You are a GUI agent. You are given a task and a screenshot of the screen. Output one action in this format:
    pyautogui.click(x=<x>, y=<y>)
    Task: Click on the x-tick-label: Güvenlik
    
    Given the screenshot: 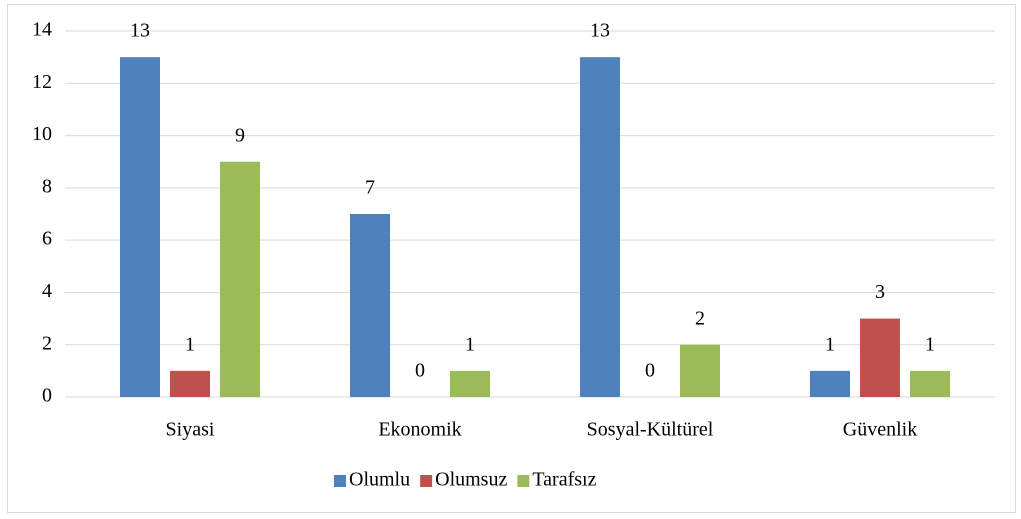 What is the action you would take?
    pyautogui.click(x=880, y=430)
    